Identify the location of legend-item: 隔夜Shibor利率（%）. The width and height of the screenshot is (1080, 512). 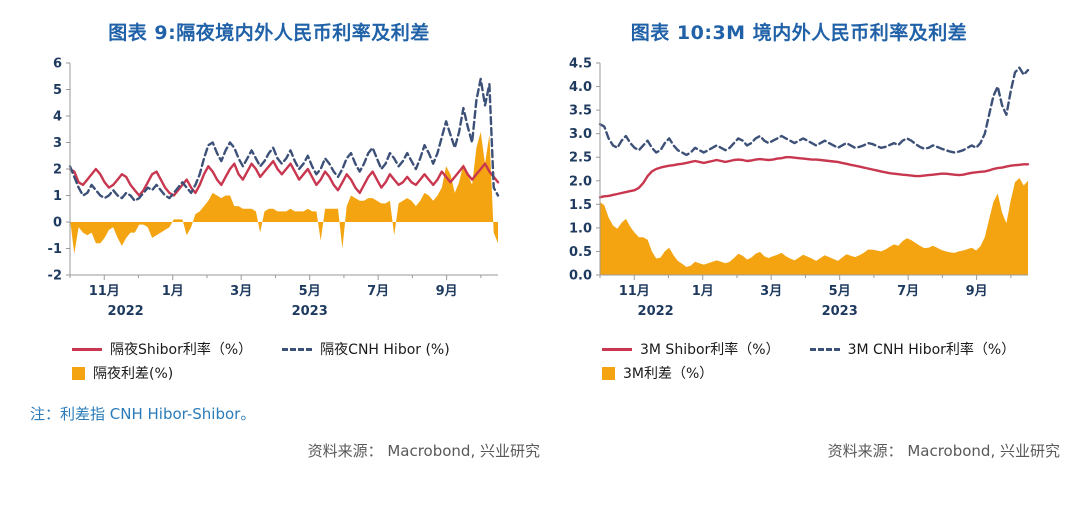
(162, 349).